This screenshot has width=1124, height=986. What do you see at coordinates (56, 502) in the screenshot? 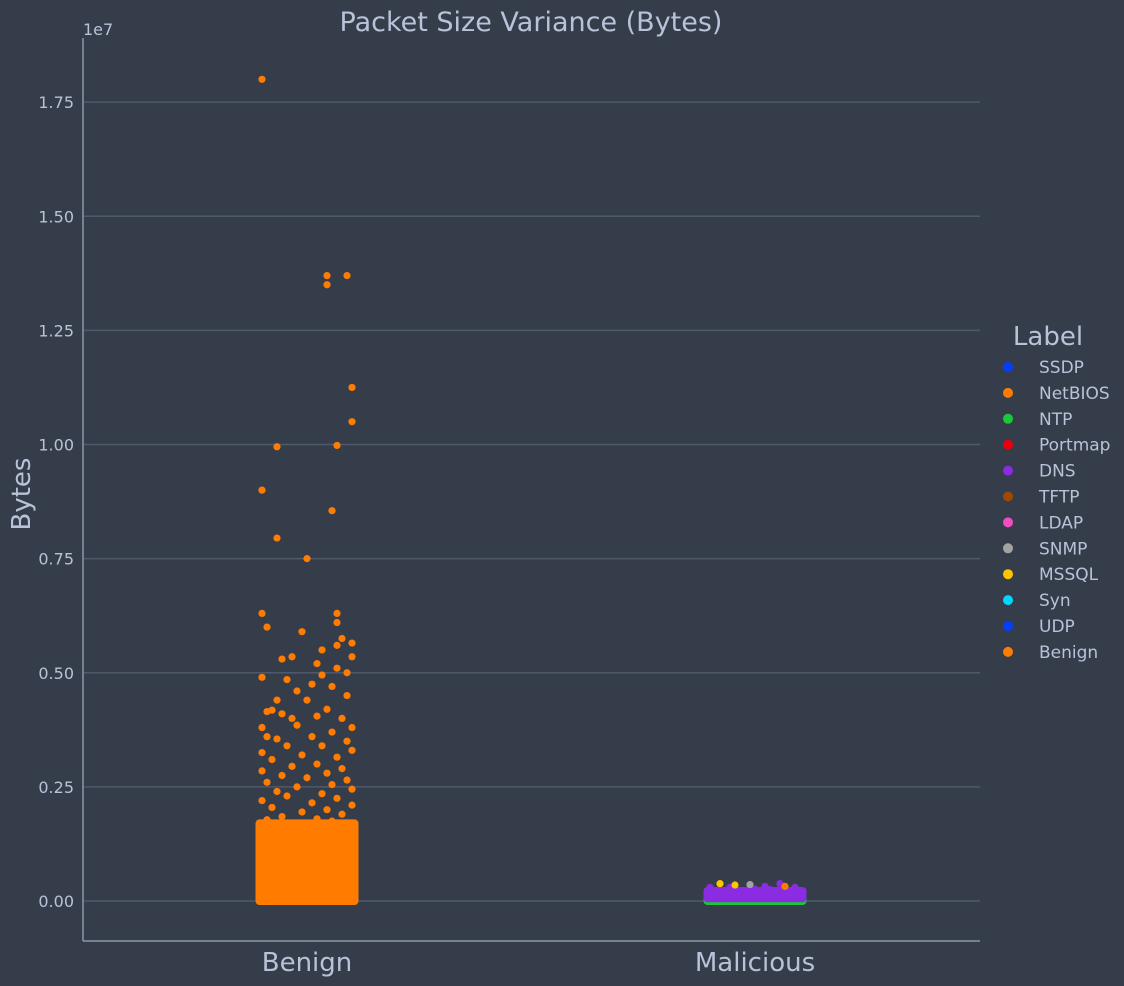
I see `y-ticks: 0.00 0.25 0.50 0.75 1.00 1.25 1.50 1.75` at bounding box center [56, 502].